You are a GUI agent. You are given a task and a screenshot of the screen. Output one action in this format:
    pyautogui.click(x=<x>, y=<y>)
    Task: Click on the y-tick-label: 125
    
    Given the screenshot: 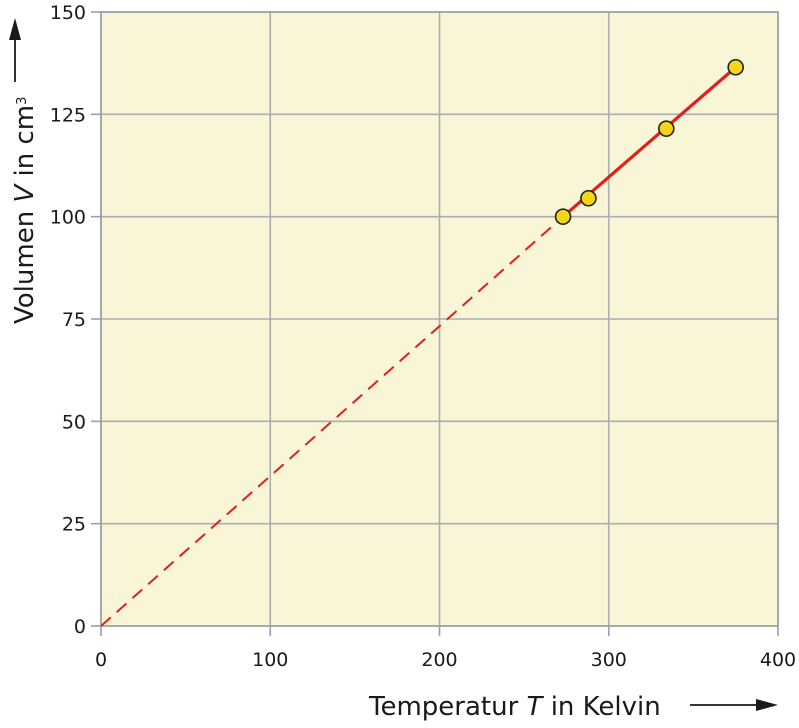 What is the action you would take?
    pyautogui.click(x=68, y=115)
    